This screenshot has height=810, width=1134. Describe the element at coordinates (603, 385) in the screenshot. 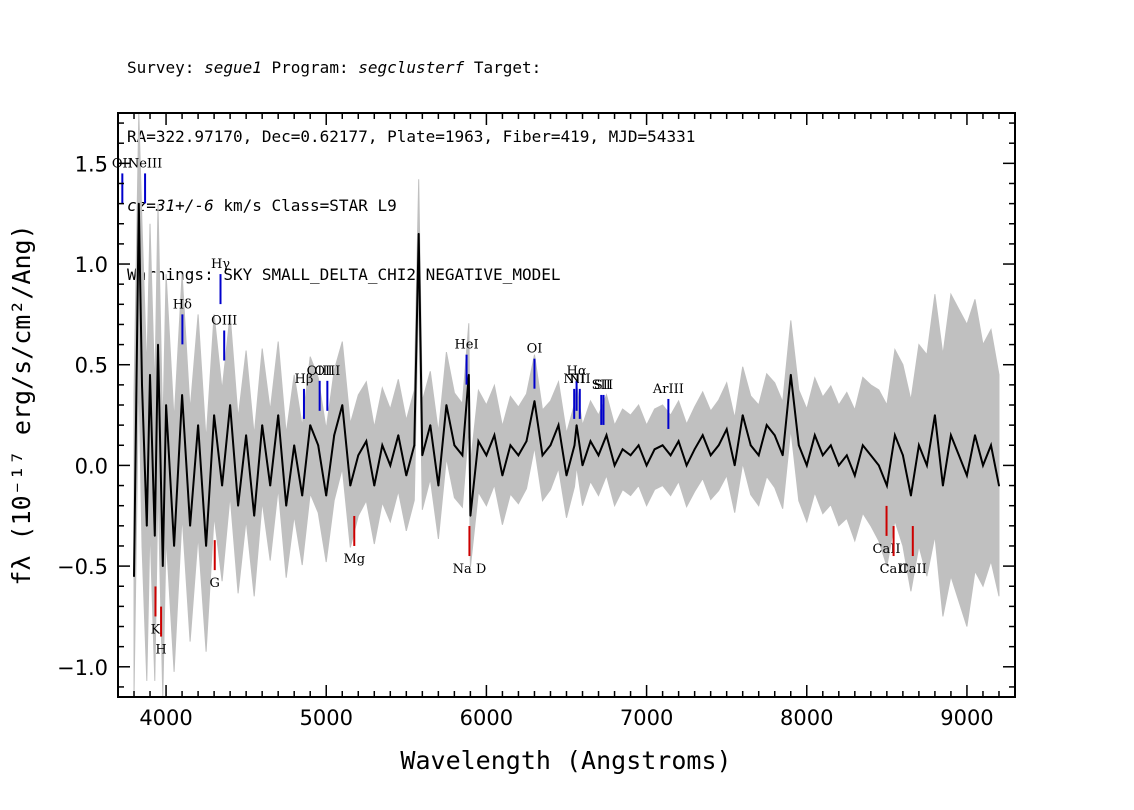

I see `emission-line-label: SII` at that location.